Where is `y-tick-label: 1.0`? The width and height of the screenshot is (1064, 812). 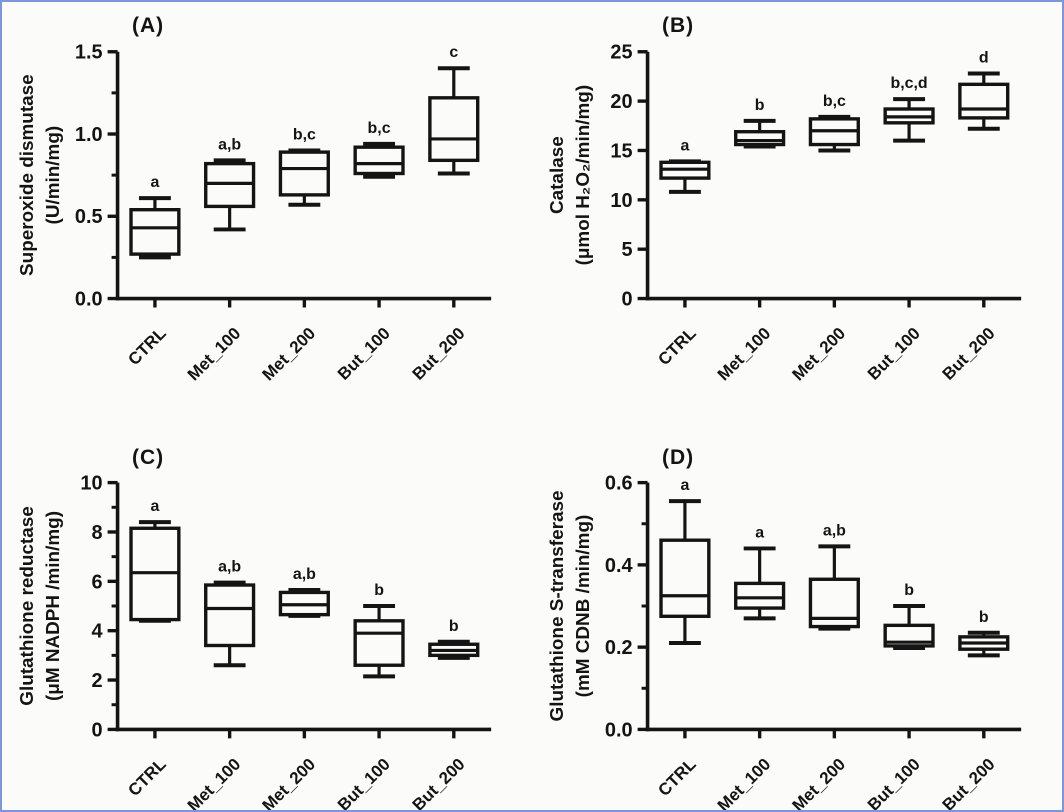 y-tick-label: 1.0 is located at coordinates (89, 135).